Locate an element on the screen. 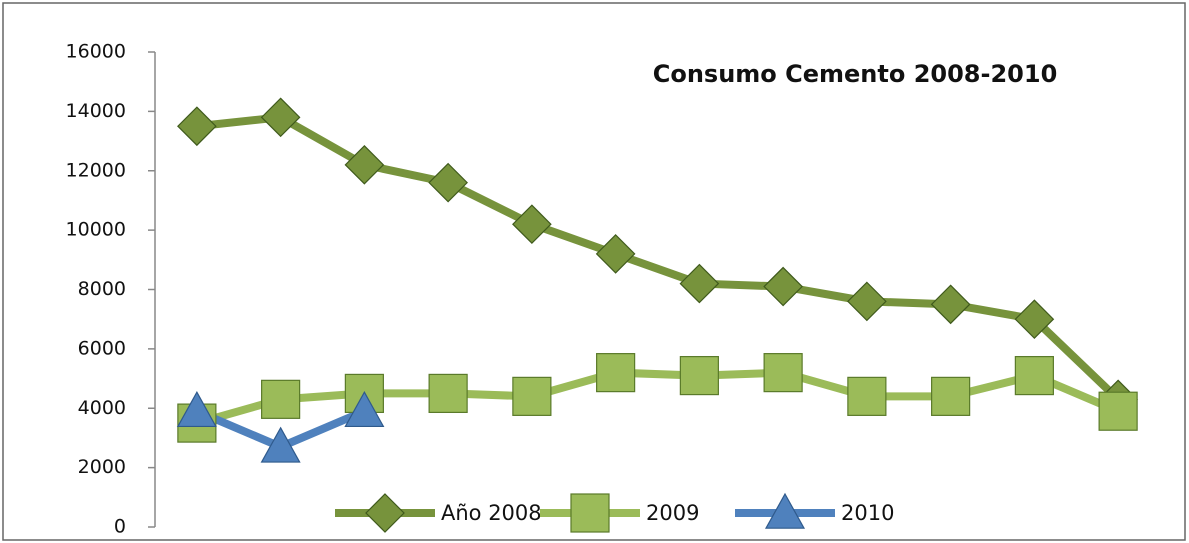  legend-label: Año 2008 is located at coordinates (491, 513).